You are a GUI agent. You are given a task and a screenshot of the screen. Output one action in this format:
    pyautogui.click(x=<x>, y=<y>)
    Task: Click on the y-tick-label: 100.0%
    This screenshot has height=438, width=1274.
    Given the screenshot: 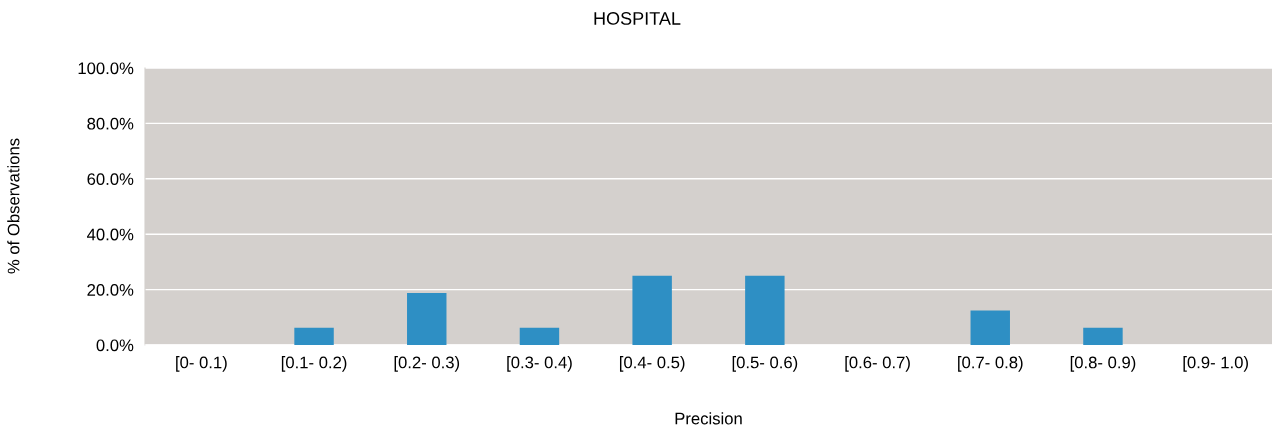 What is the action you would take?
    pyautogui.click(x=106, y=68)
    